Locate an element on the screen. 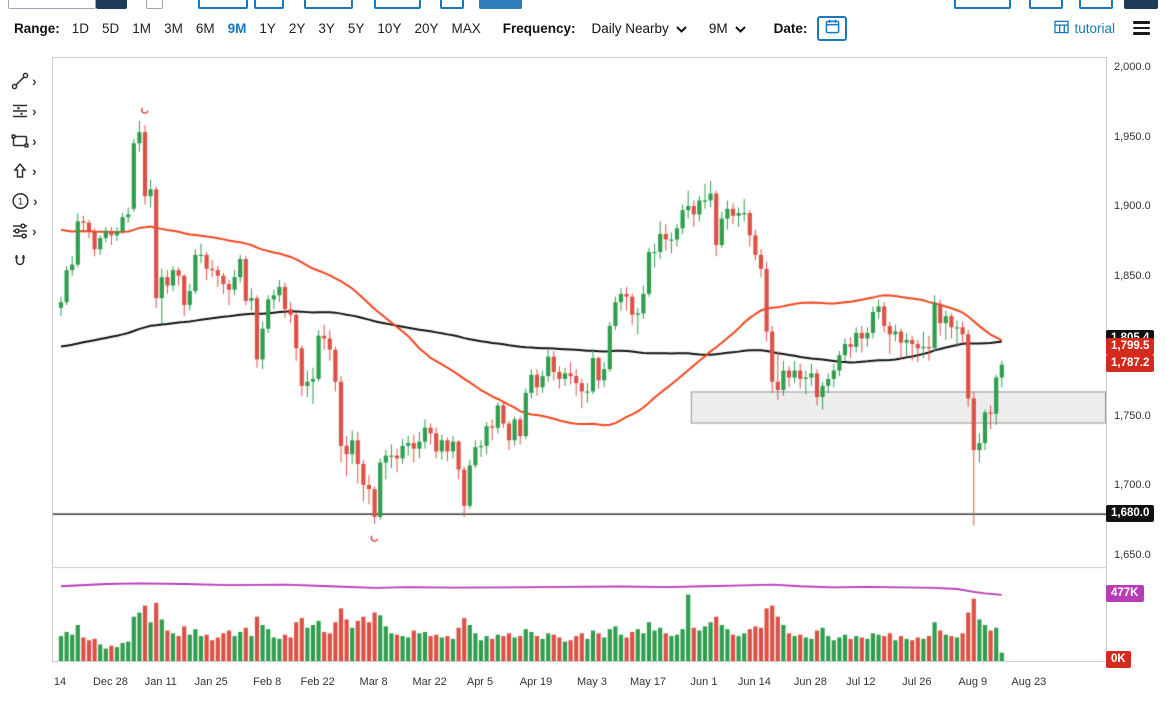 The width and height of the screenshot is (1166, 708). frequency-dropdown: Daily Nearby is located at coordinates (639, 28).